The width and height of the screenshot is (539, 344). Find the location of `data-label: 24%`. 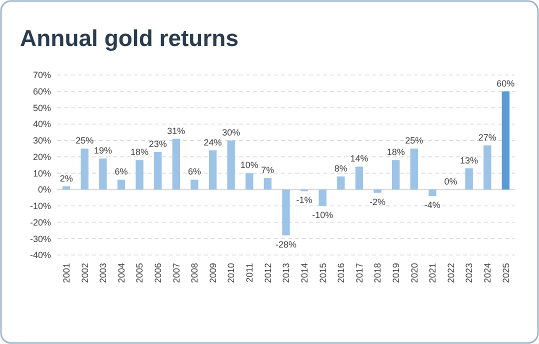

data-label: 24% is located at coordinates (213, 142).